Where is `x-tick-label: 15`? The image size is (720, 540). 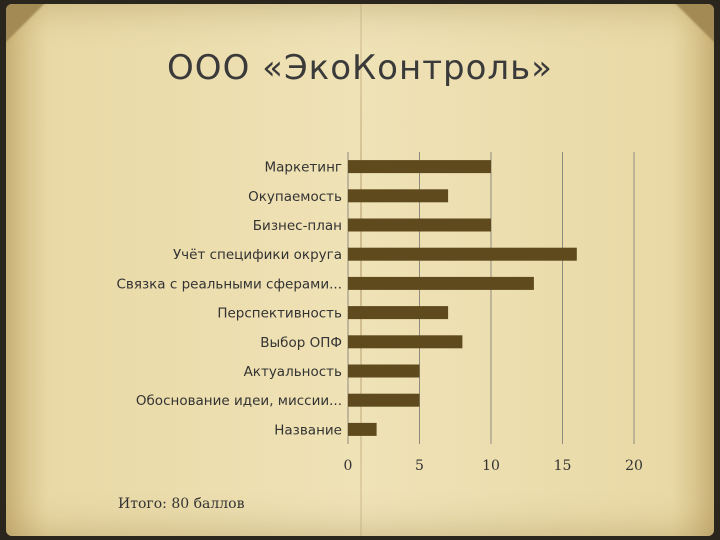 x-tick-label: 15 is located at coordinates (563, 466).